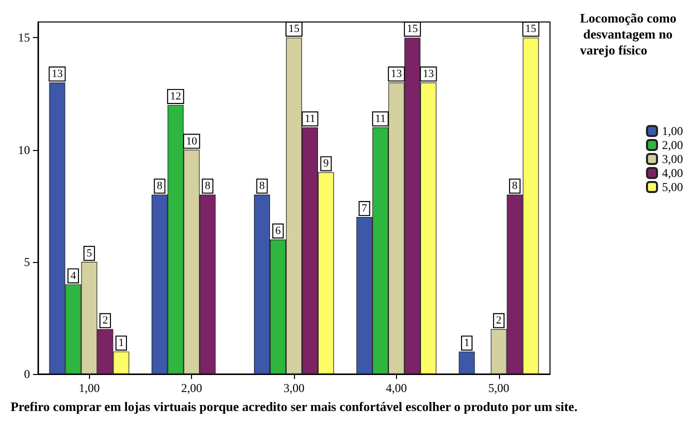 The image size is (696, 430). What do you see at coordinates (27, 374) in the screenshot?
I see `y-tick-label: 0` at bounding box center [27, 374].